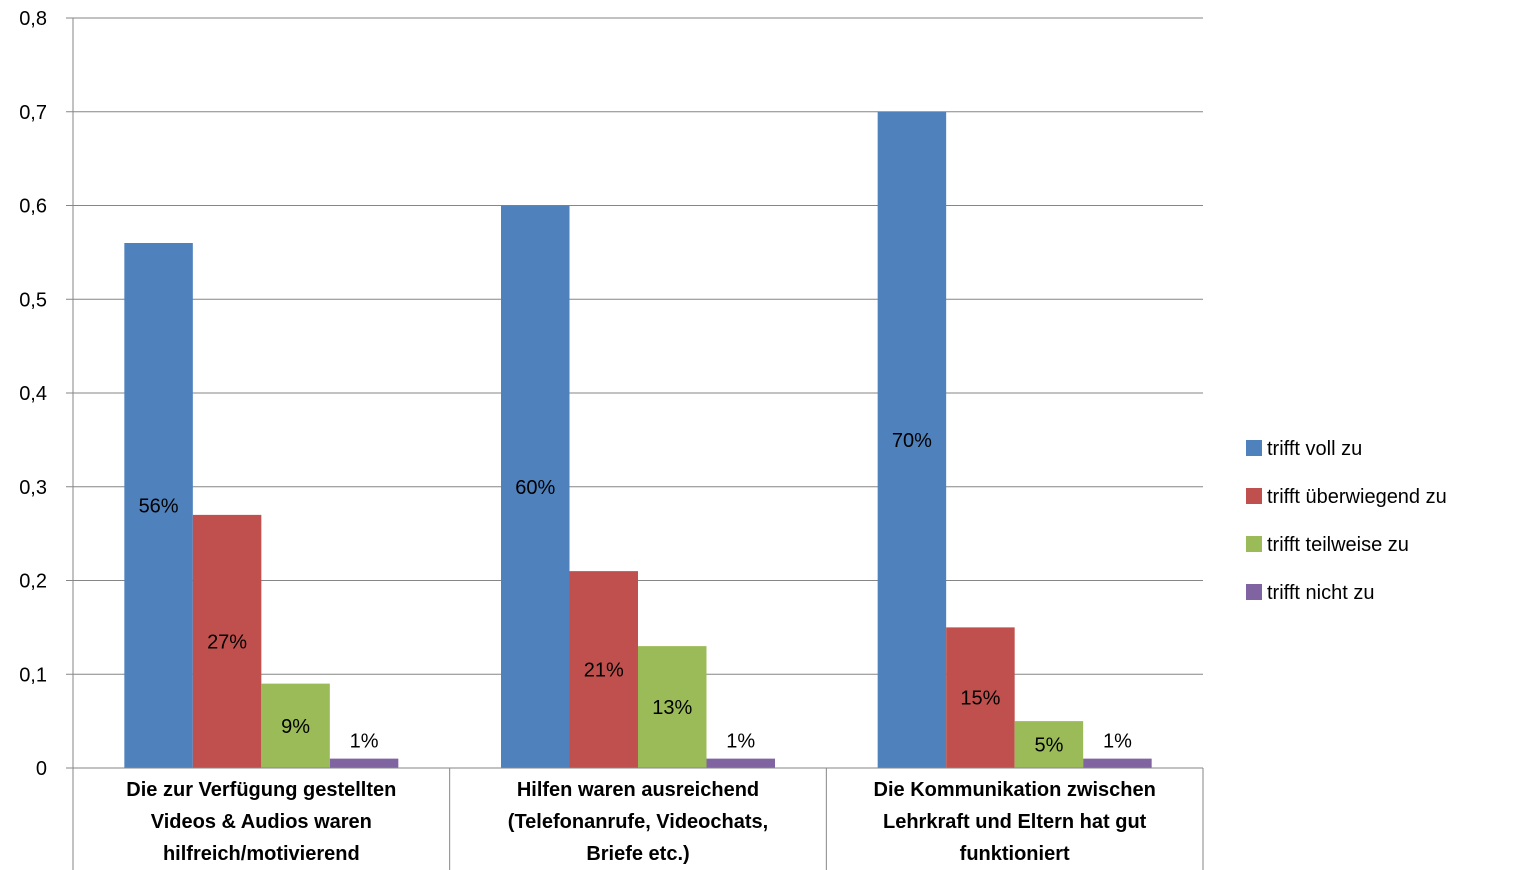 This screenshot has width=1516, height=870. What do you see at coordinates (261, 822) in the screenshot?
I see `category-label: Videos & Audios waren` at bounding box center [261, 822].